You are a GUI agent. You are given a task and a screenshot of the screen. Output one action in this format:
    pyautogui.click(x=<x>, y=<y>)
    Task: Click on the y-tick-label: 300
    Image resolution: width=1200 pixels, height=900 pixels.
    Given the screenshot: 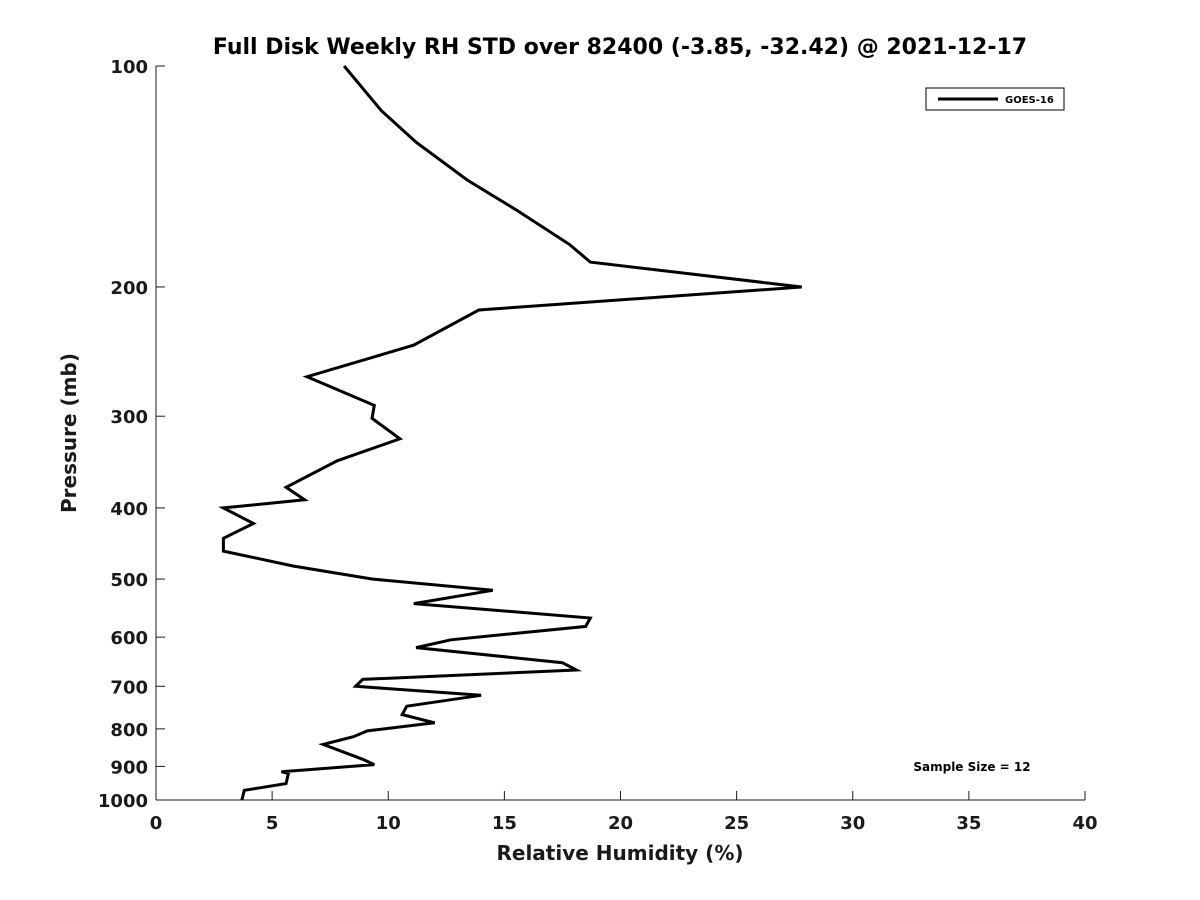 What is the action you would take?
    pyautogui.click(x=129, y=417)
    